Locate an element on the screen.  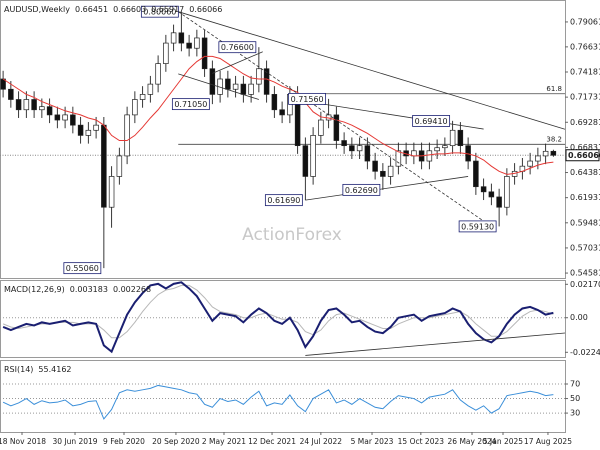
indicator-line is located at coordinates (278, 317).